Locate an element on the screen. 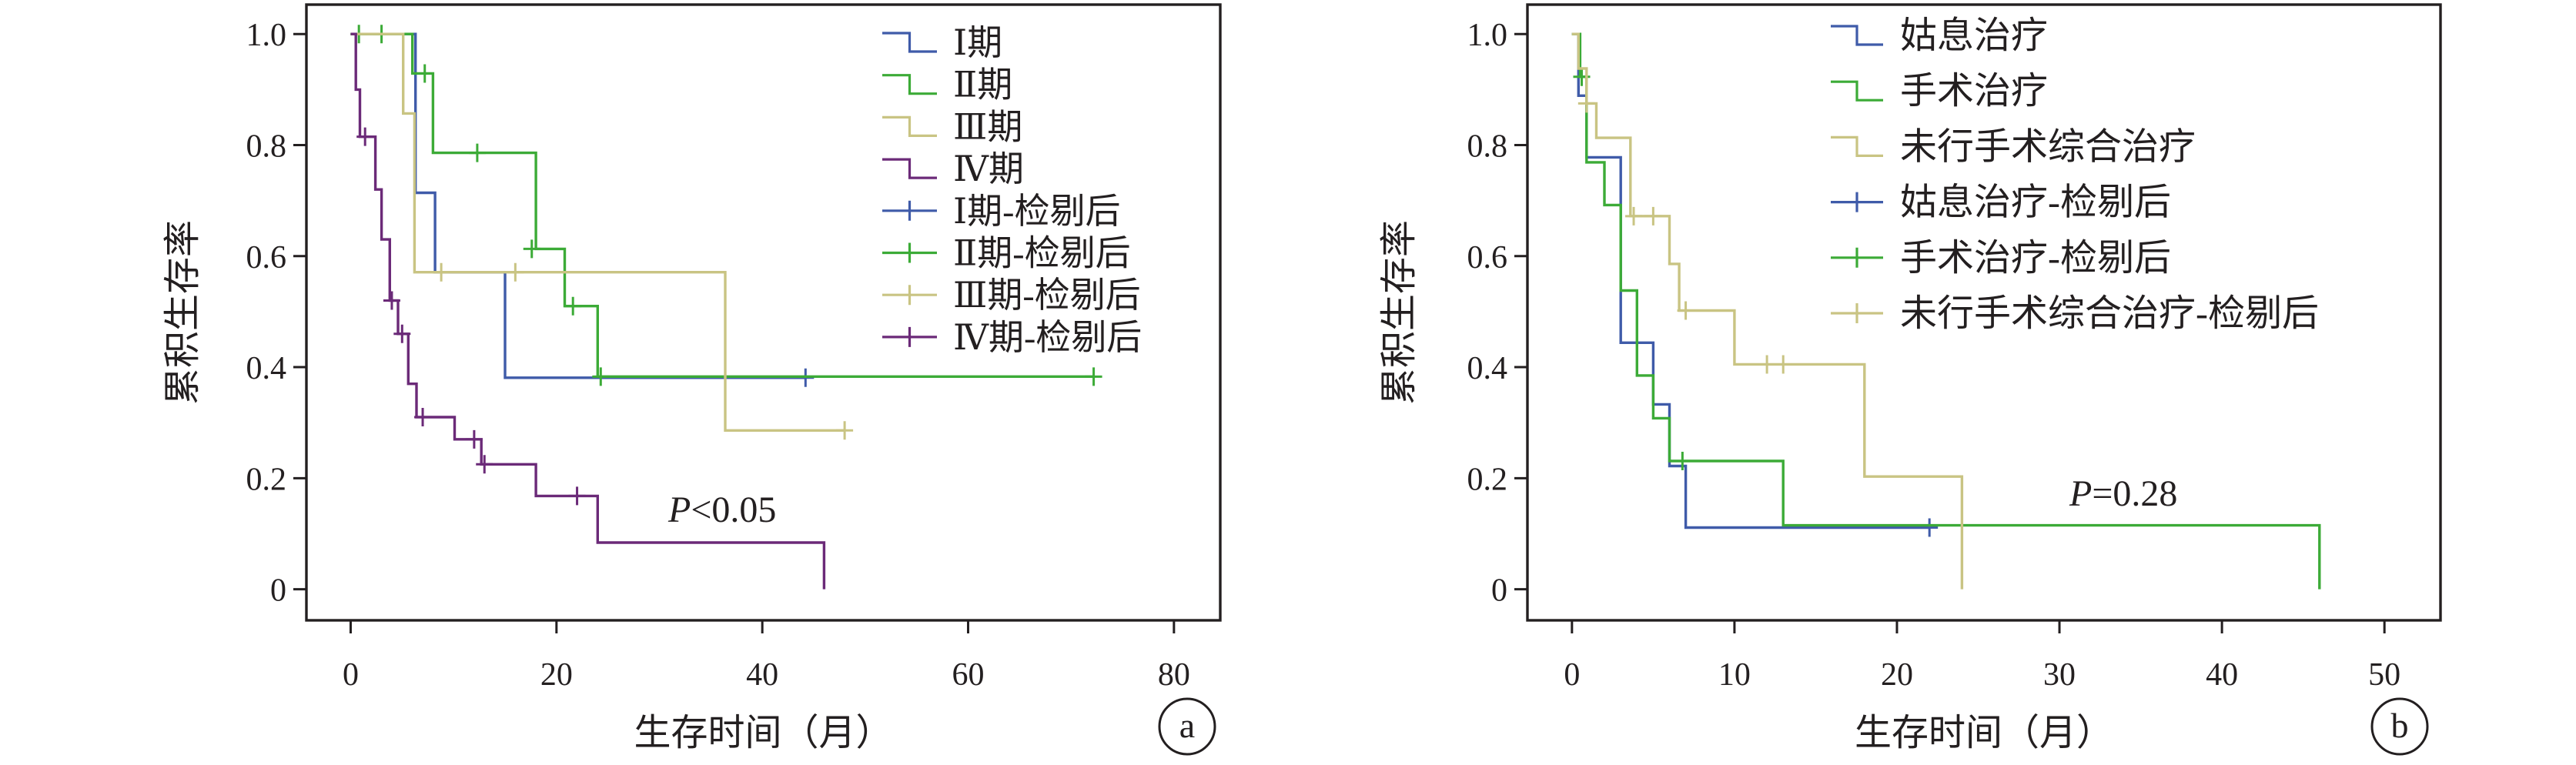  legend-label: Ⅲ期 is located at coordinates (988, 127).